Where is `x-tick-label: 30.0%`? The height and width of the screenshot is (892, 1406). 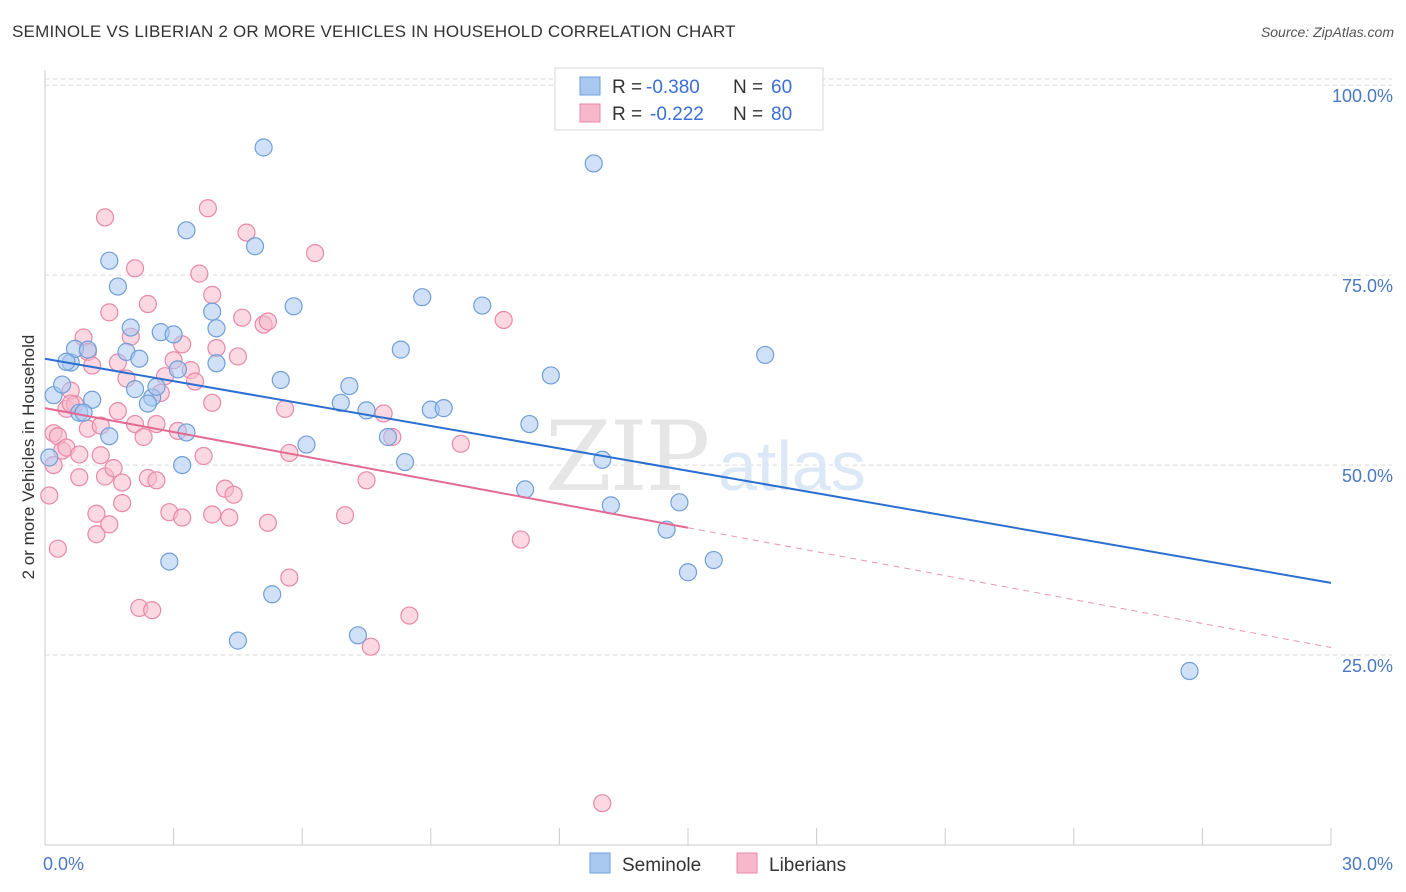
x-tick-label: 30.0% is located at coordinates (1367, 864).